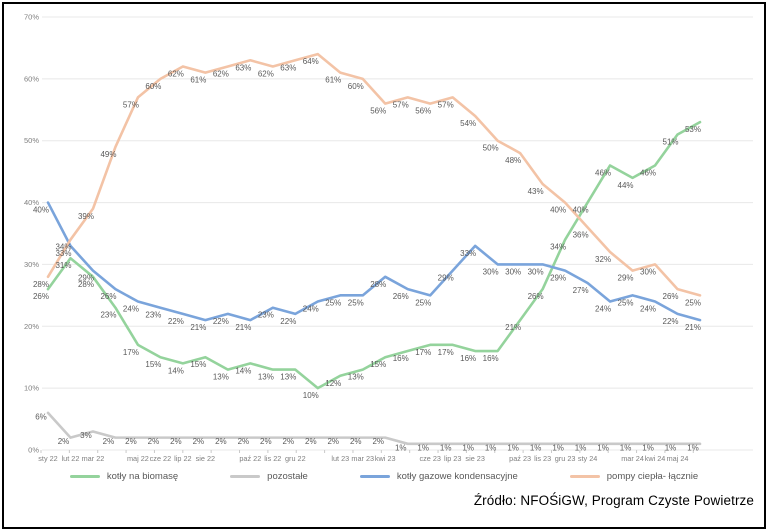 The image size is (768, 531). I want to click on svg-text: 34%, so click(63, 247).